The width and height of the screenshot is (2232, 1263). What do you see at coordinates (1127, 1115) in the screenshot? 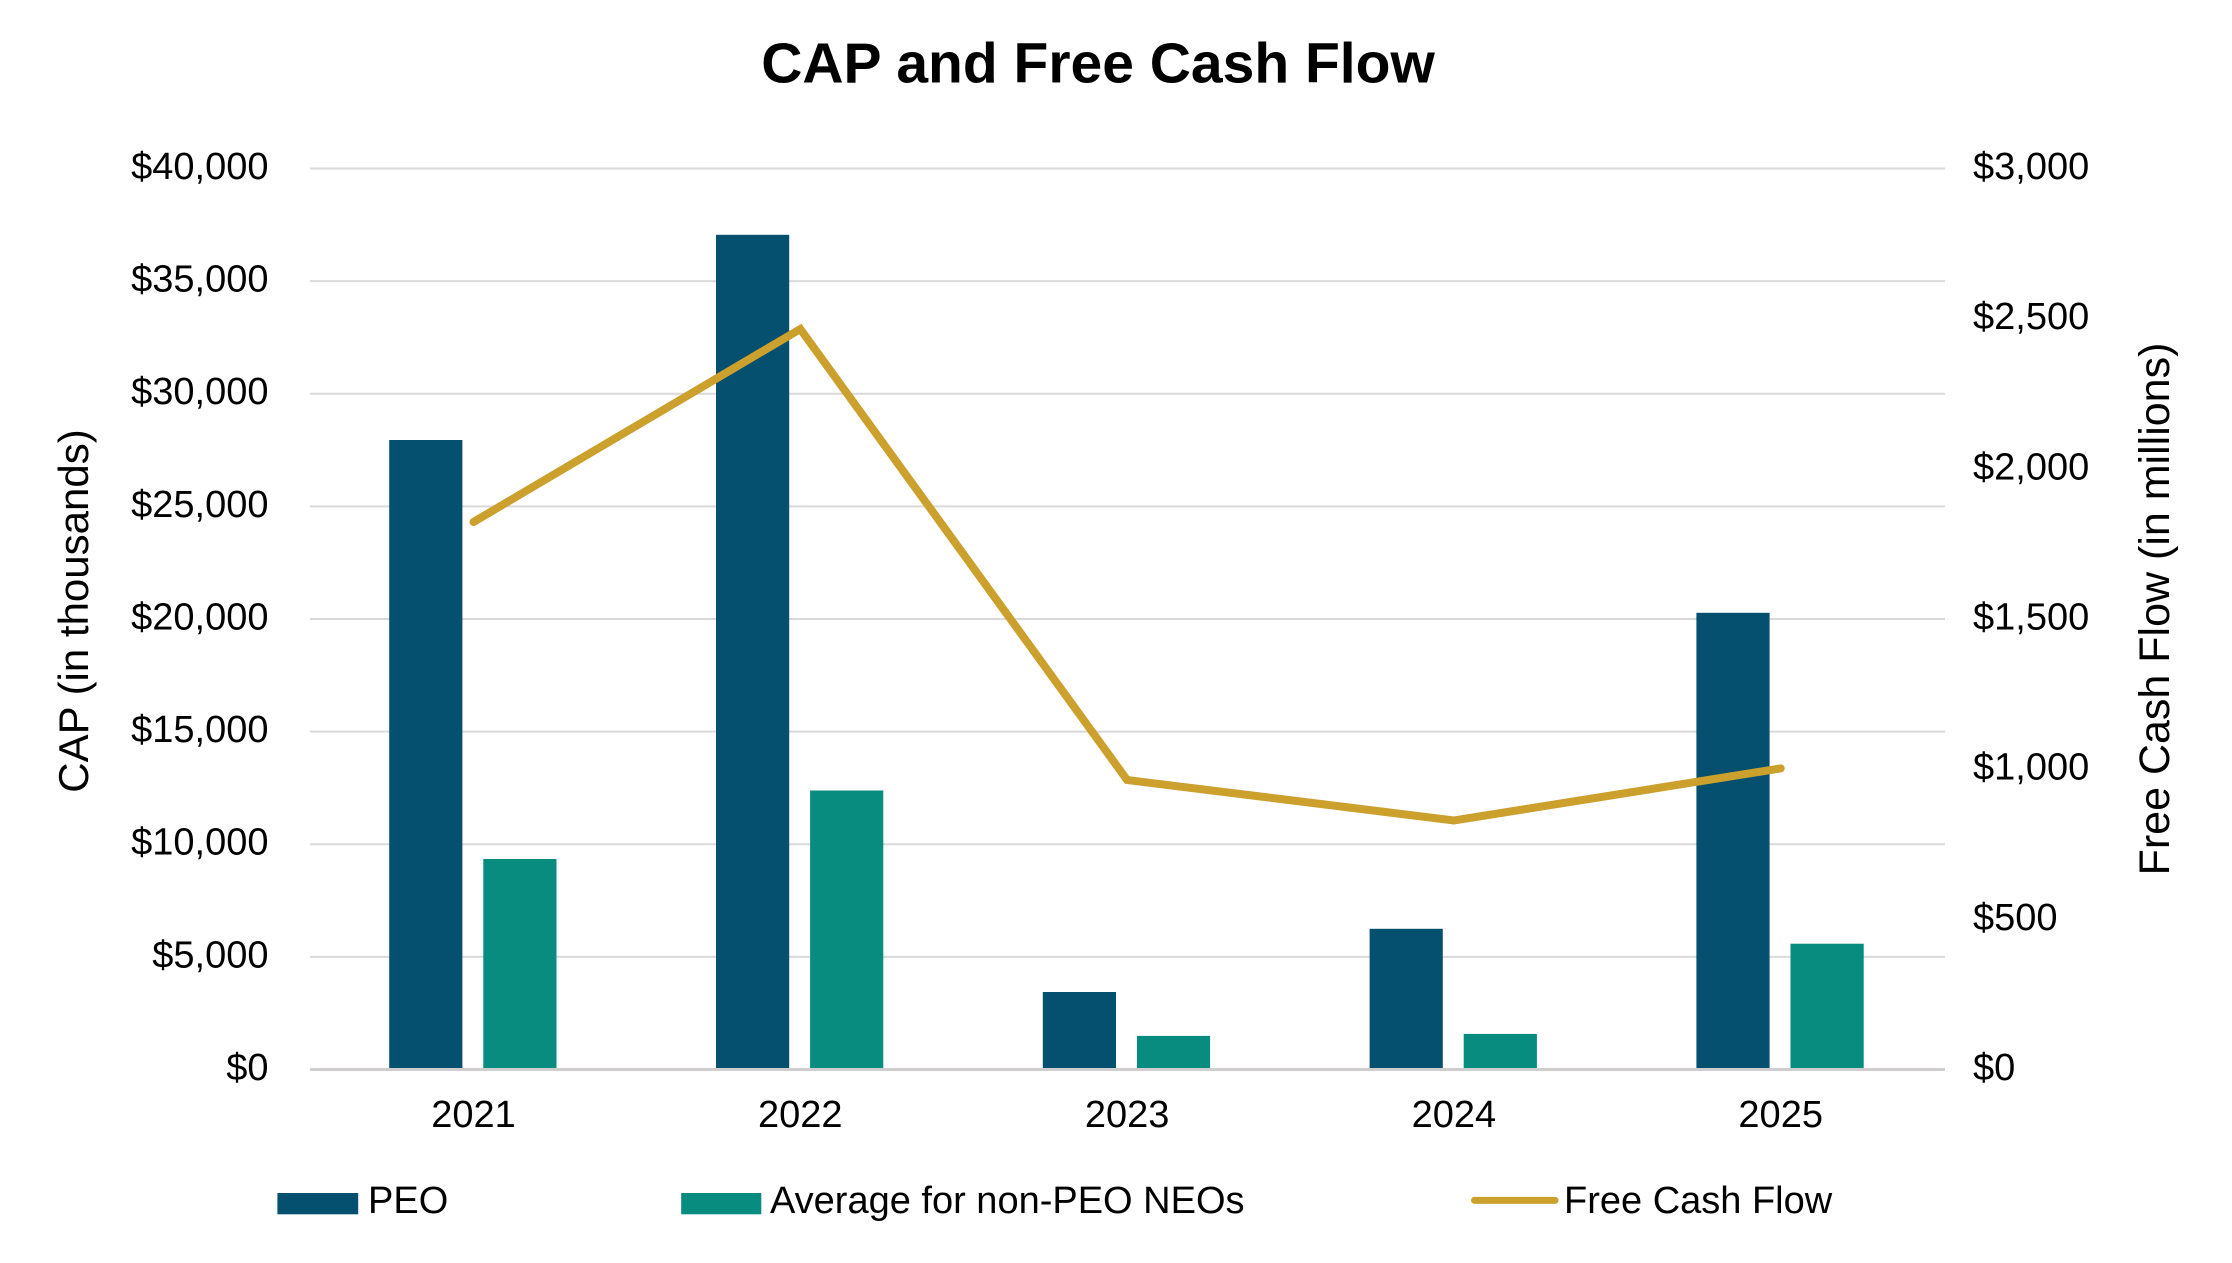
I see `svg-text: 2023` at bounding box center [1127, 1115].